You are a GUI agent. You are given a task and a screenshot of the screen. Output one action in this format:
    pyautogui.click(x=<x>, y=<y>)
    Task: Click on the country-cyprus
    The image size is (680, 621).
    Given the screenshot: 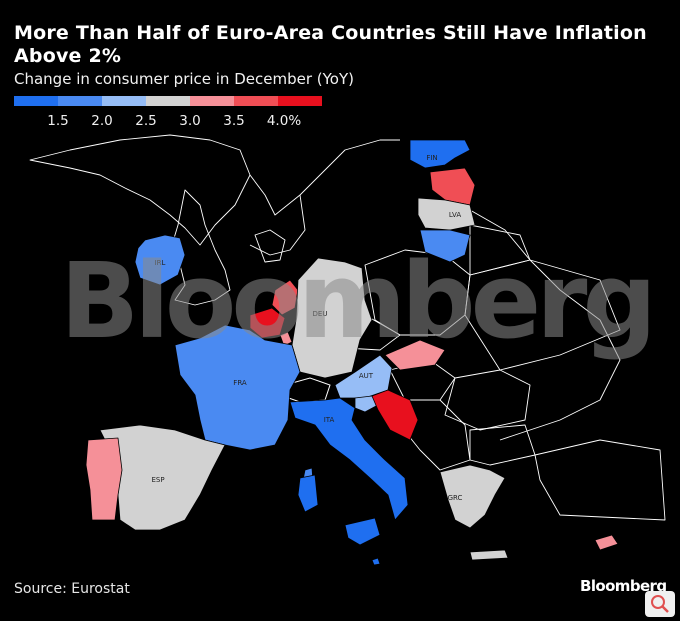 What is the action you would take?
    pyautogui.click(x=606, y=542)
    